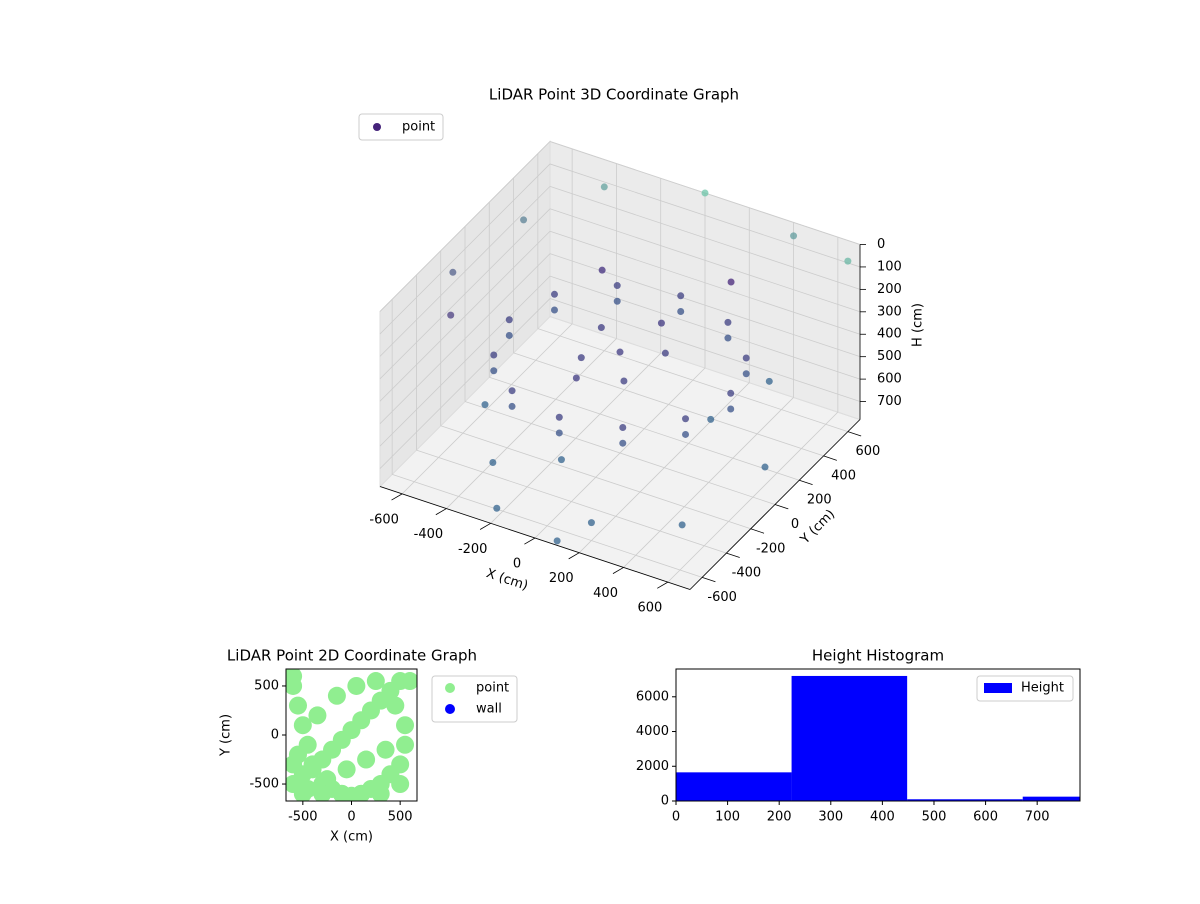  I want to click on y-tick-label: 600, so click(867, 451).